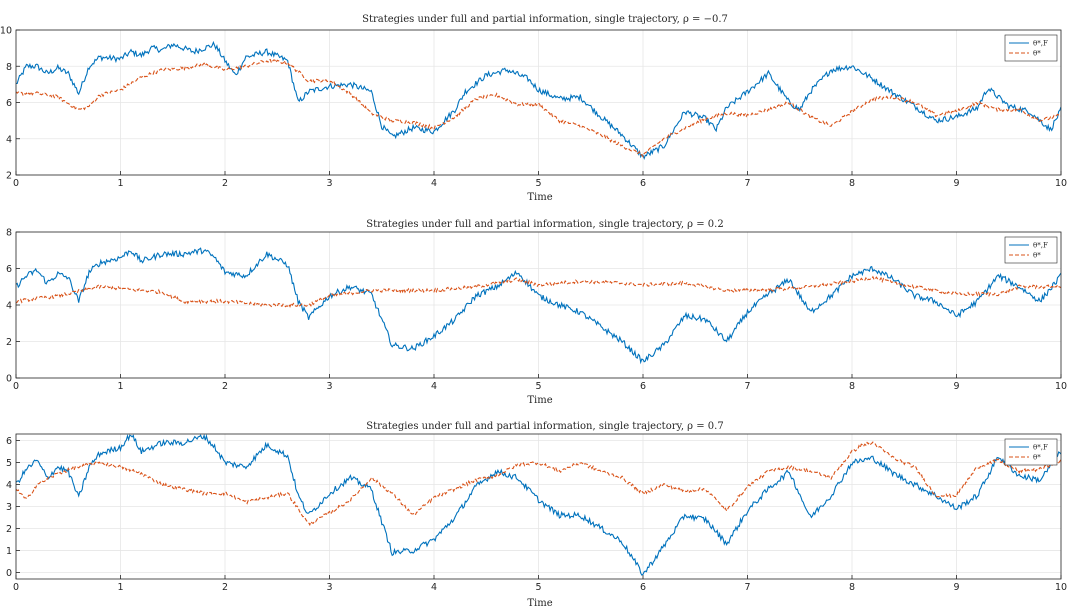  Describe the element at coordinates (9, 507) in the screenshot. I see `y-tick-label: 3` at that location.